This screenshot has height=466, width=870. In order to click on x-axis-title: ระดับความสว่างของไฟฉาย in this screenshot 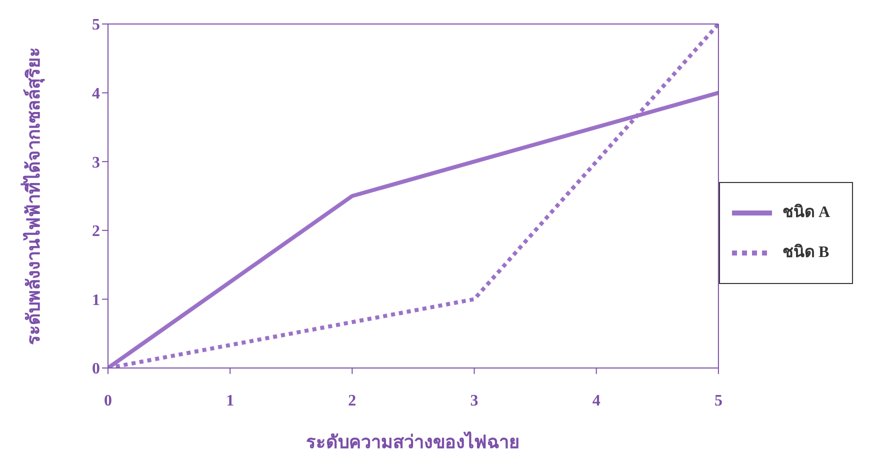, I will do `click(413, 441)`.